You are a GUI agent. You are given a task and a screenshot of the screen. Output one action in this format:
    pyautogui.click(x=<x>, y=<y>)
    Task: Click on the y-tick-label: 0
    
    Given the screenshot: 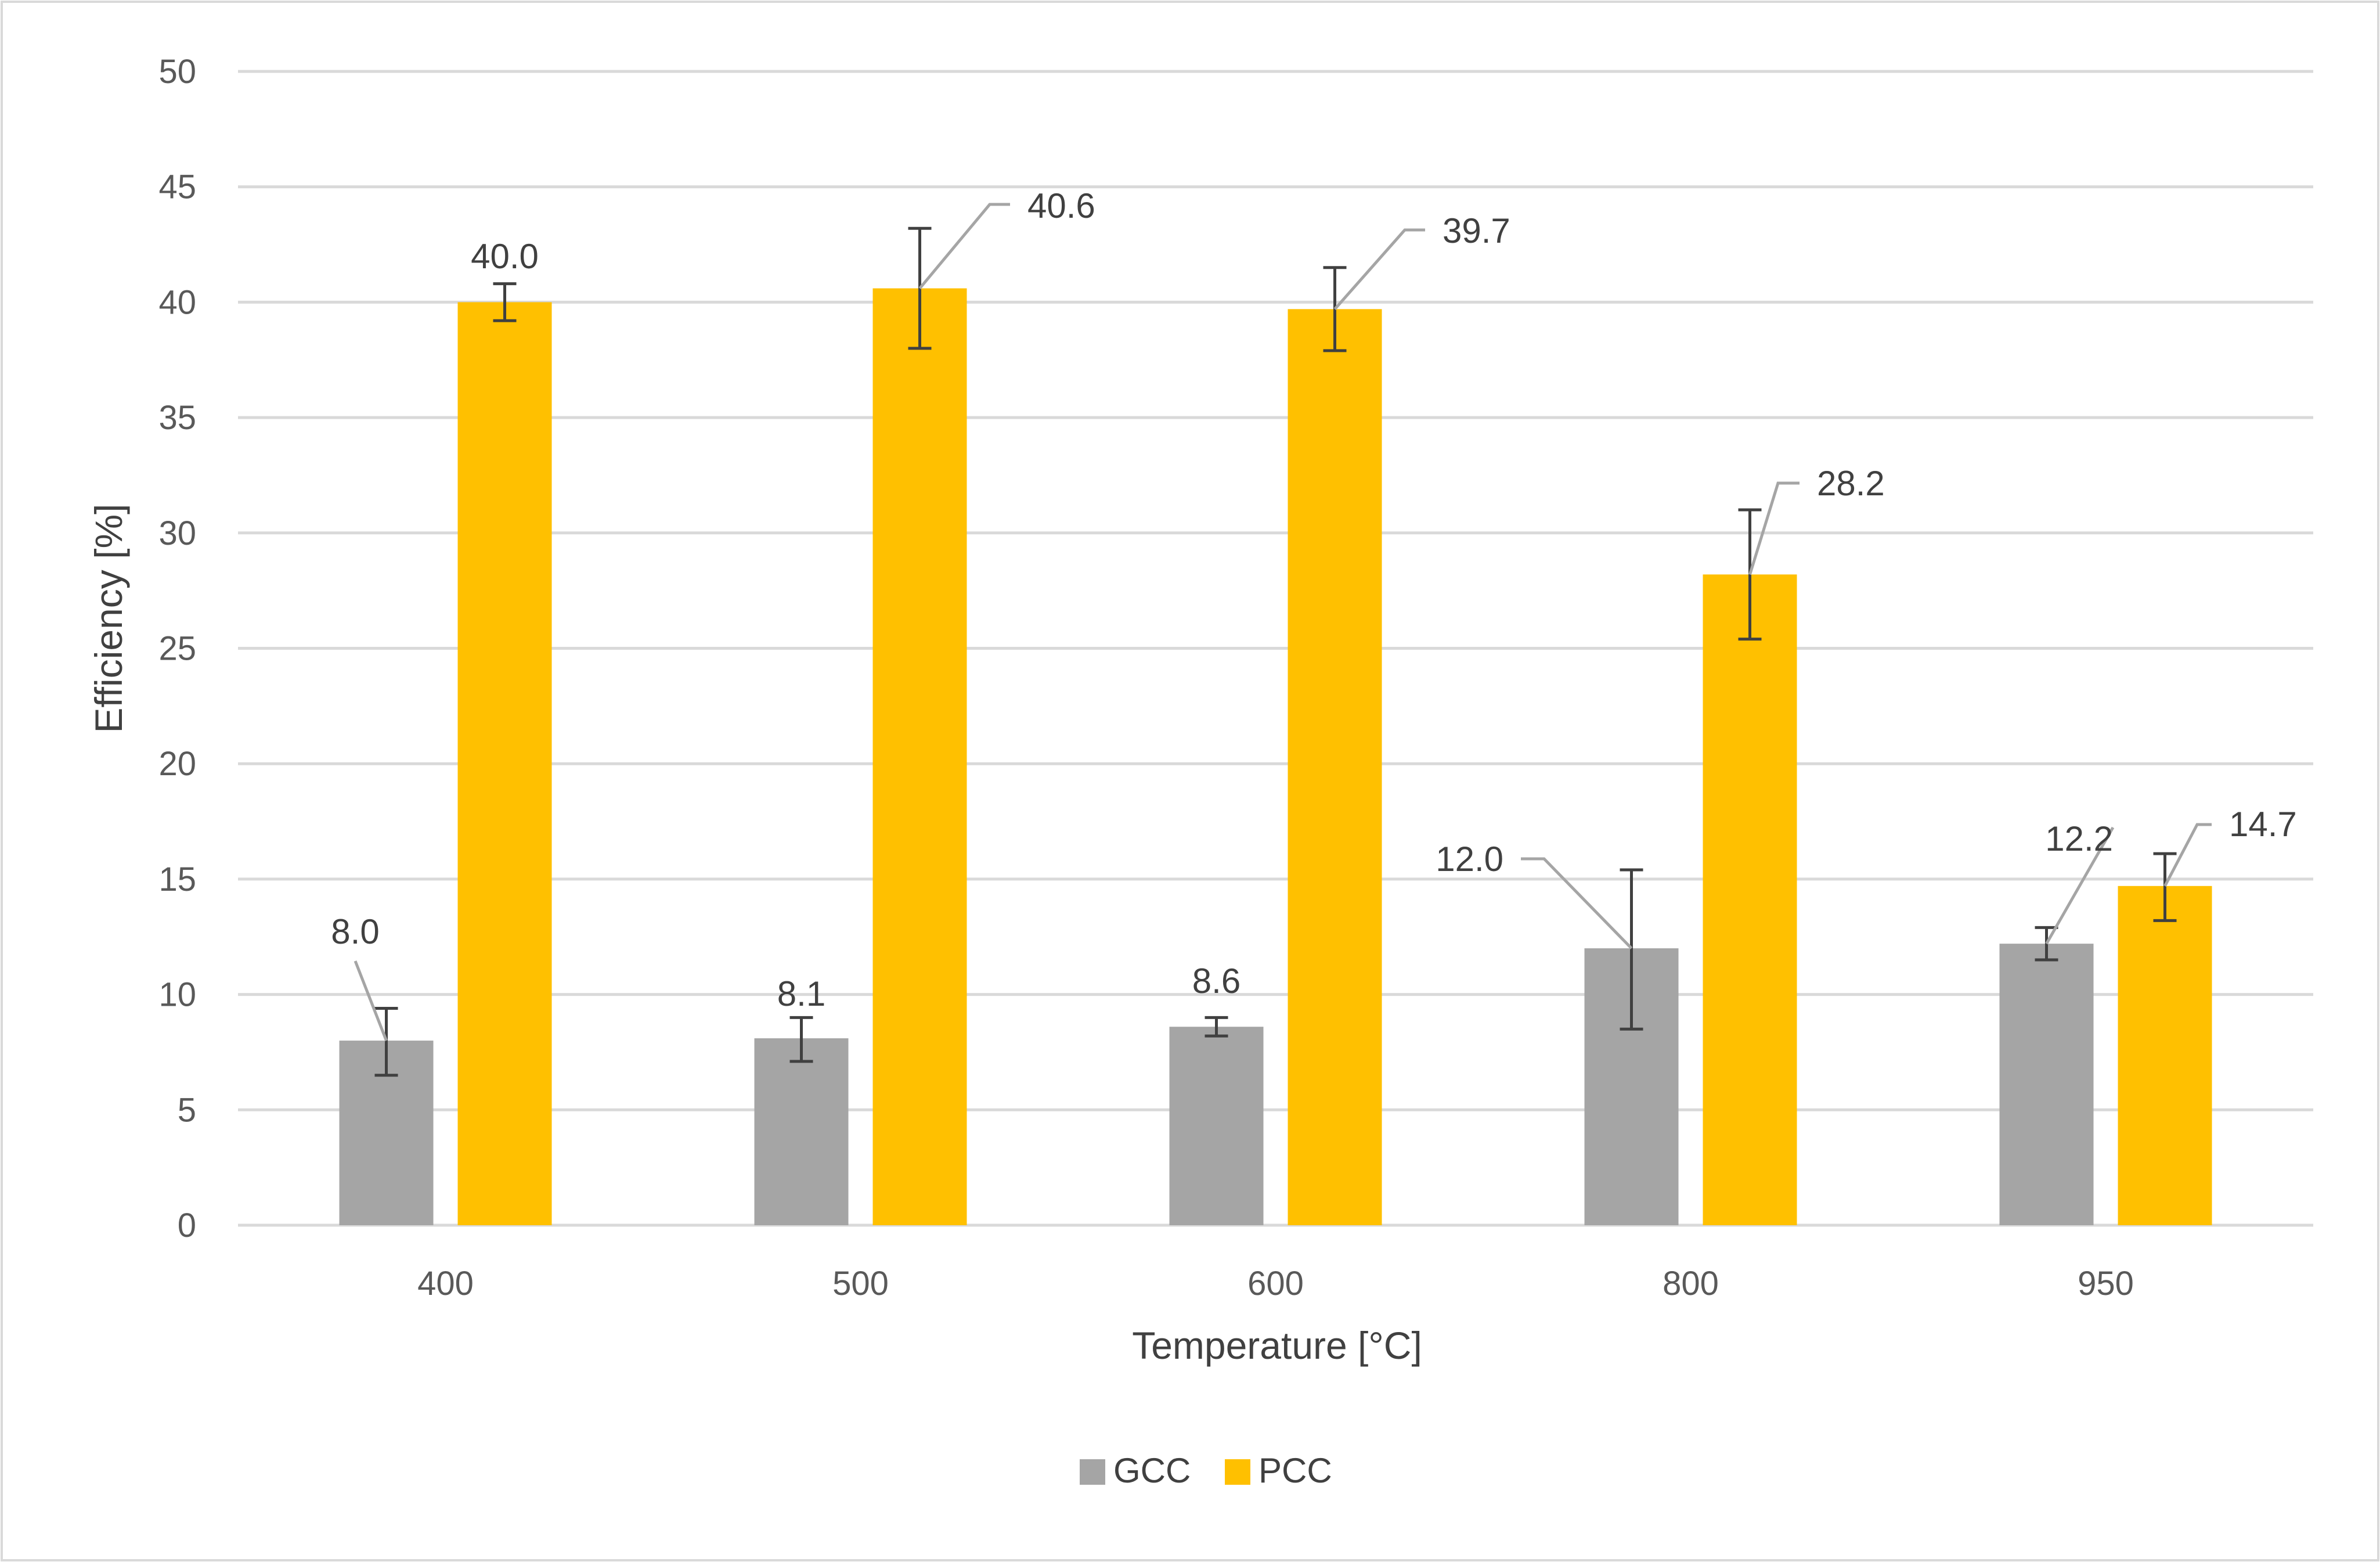 What is the action you would take?
    pyautogui.click(x=187, y=1225)
    